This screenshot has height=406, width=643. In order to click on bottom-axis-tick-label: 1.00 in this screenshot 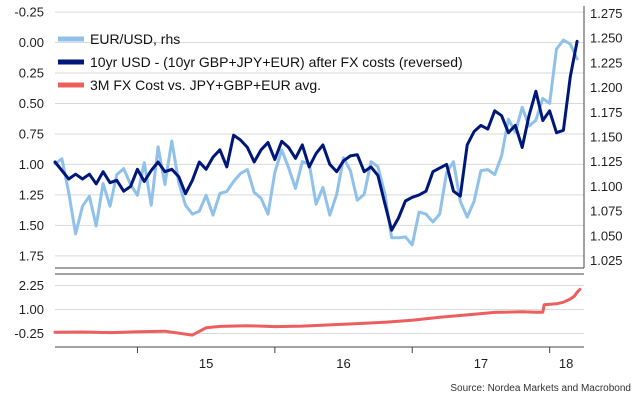, I will do `click(31, 309)`.